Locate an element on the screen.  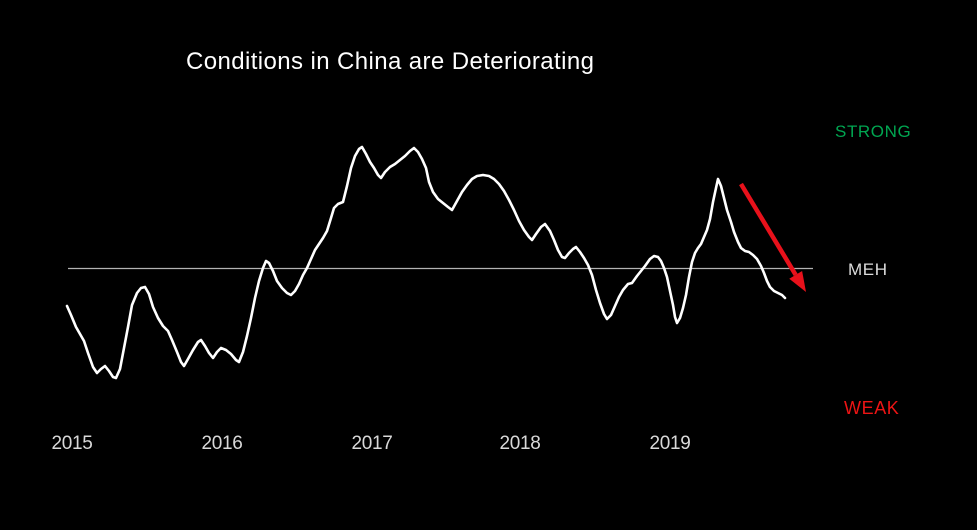
page-title: Conditions in China are Deteriorating is located at coordinates (390, 61).